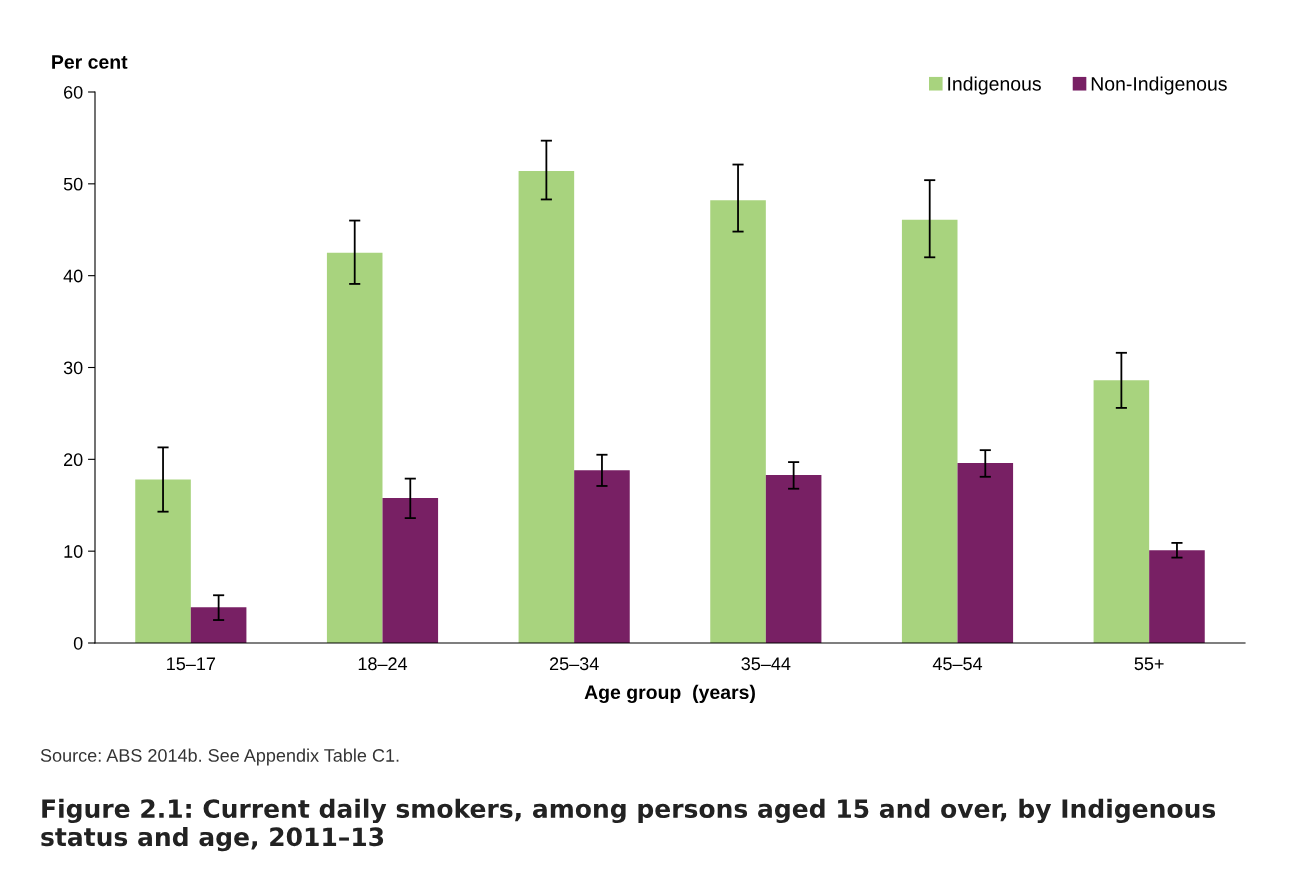 This screenshot has width=1312, height=878. Describe the element at coordinates (78, 643) in the screenshot. I see `y-tick-label: 0` at that location.